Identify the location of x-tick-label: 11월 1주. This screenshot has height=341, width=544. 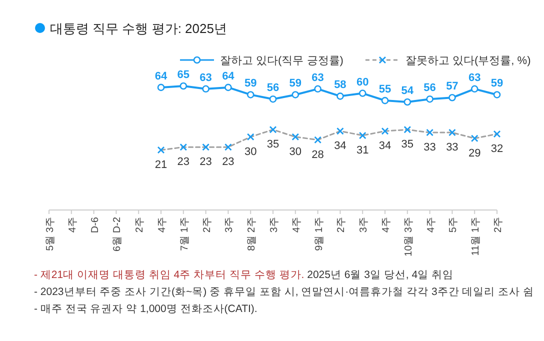
(476, 236).